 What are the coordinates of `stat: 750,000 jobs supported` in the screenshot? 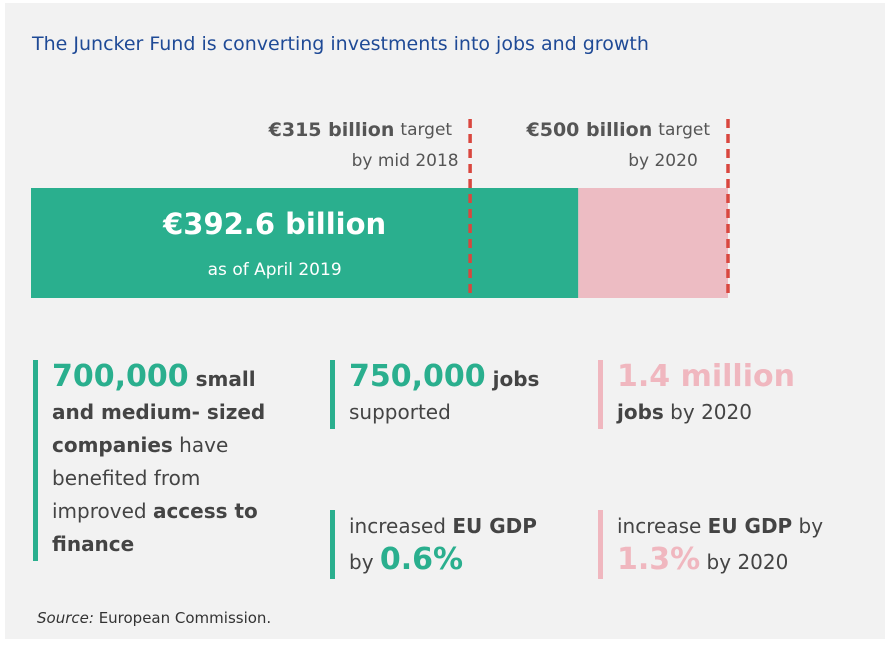 It's located at (464, 394).